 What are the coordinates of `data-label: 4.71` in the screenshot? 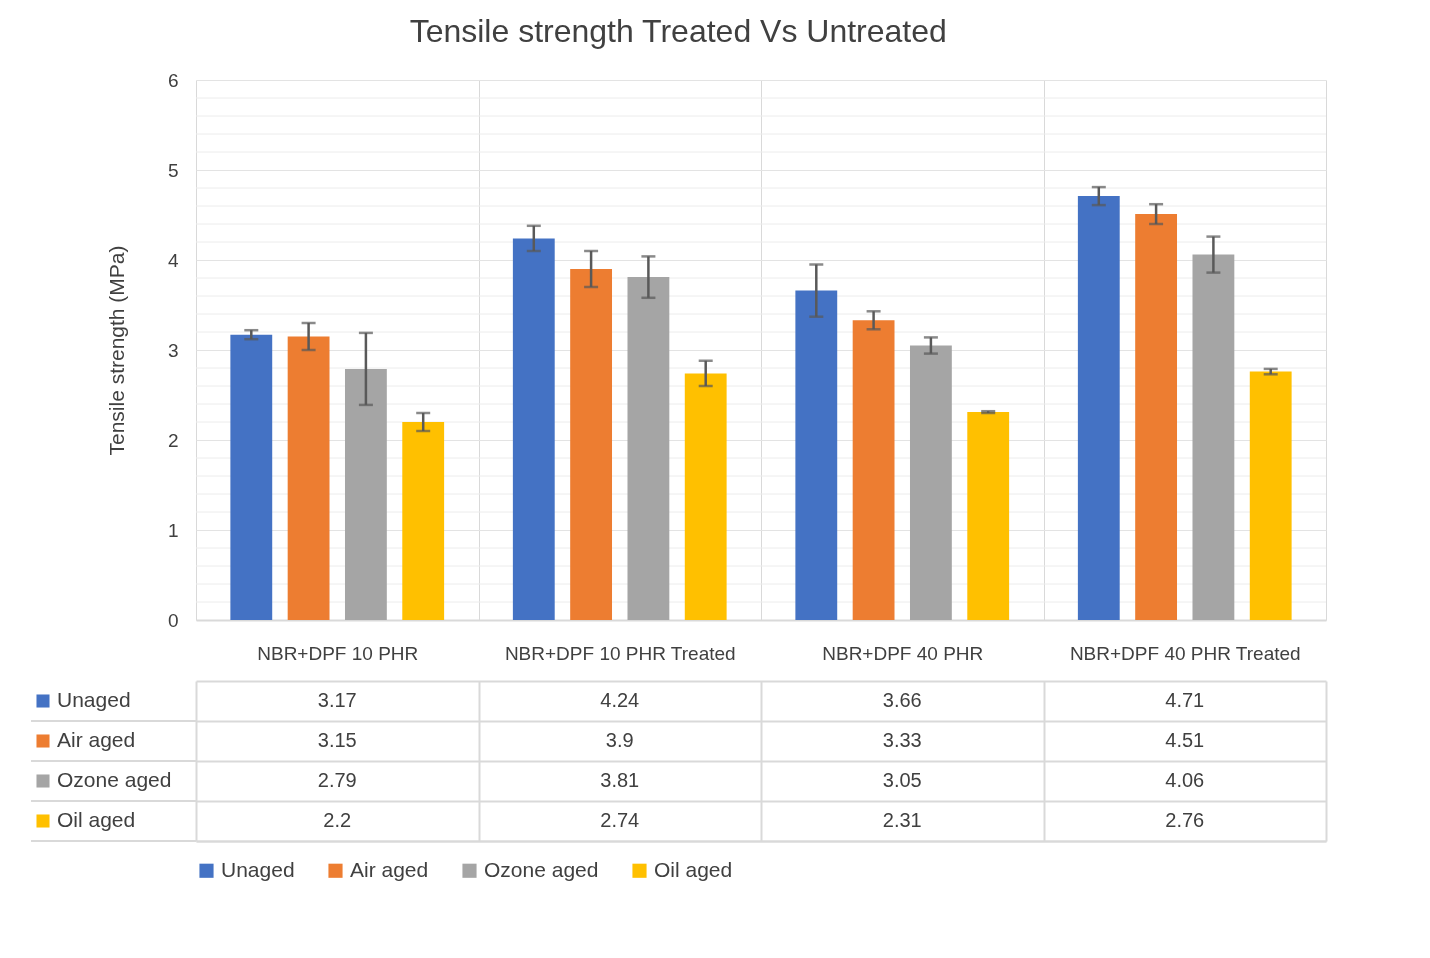 It's located at (1185, 700).